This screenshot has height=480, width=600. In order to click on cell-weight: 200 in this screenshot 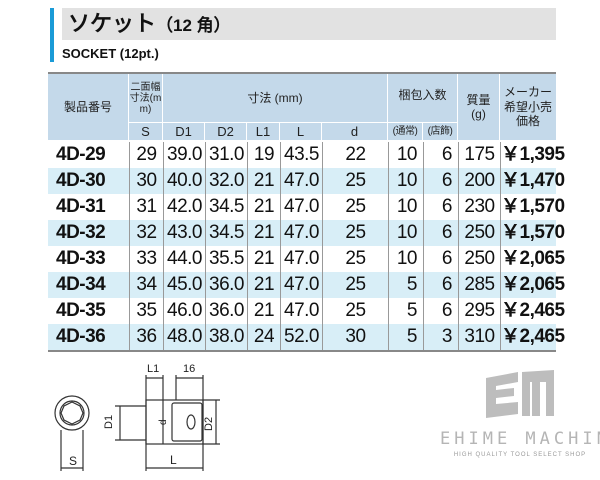, I will do `click(479, 181)`.